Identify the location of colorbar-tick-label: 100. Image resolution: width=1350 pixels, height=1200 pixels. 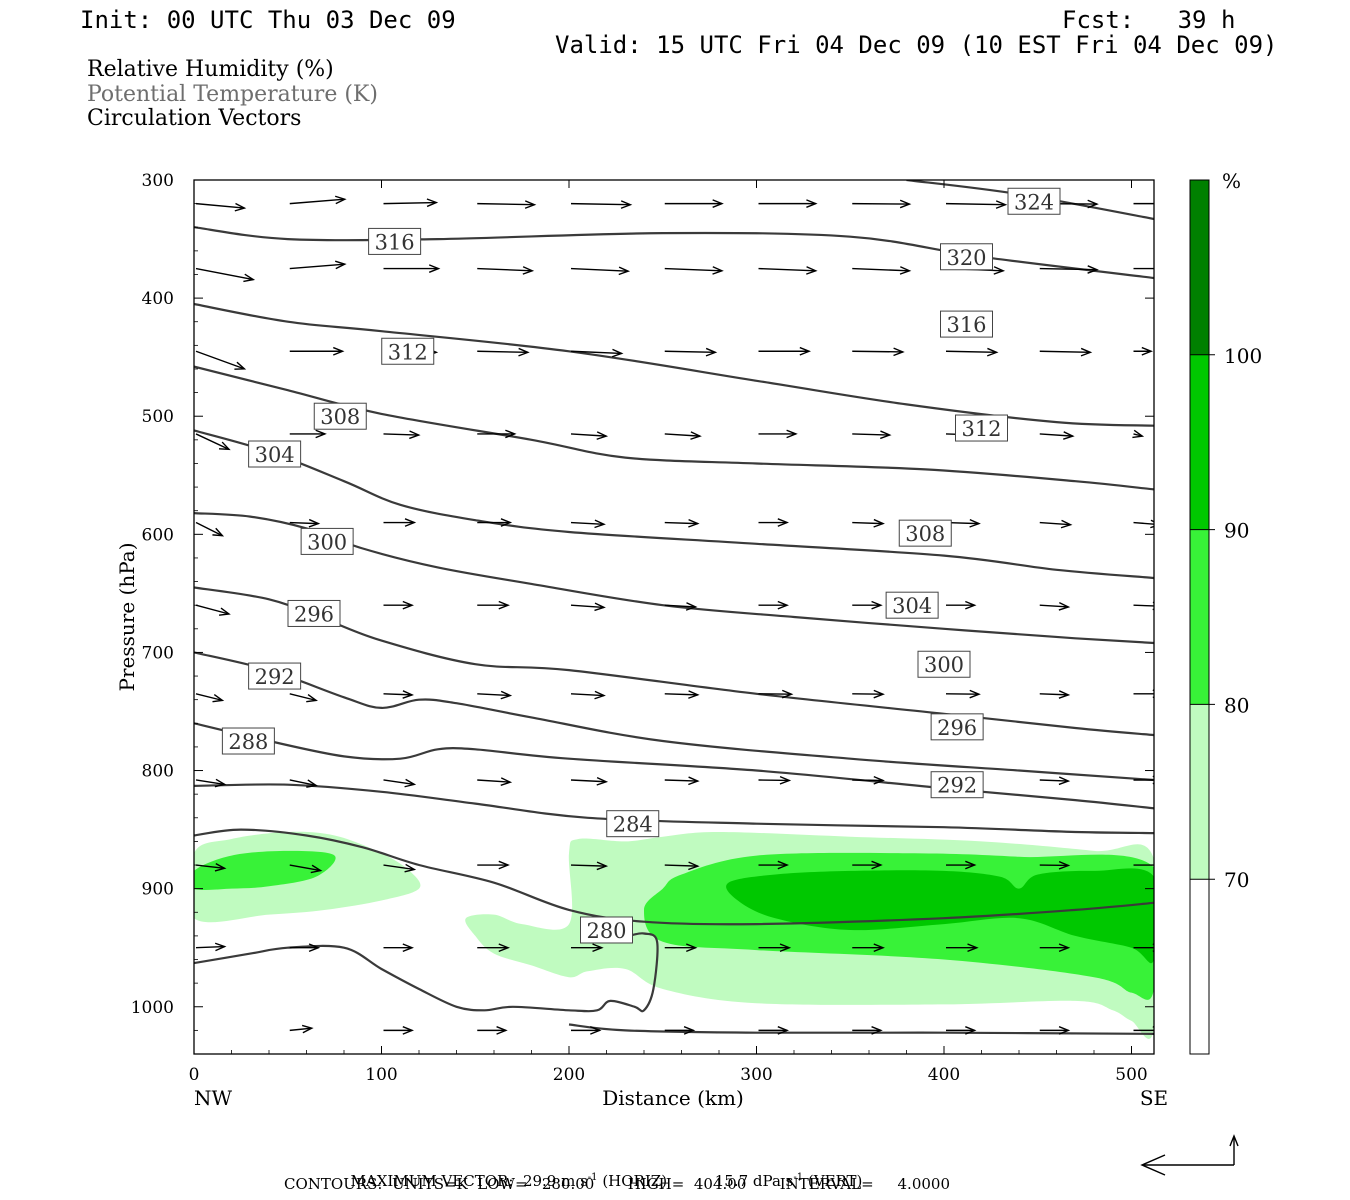
(1243, 356).